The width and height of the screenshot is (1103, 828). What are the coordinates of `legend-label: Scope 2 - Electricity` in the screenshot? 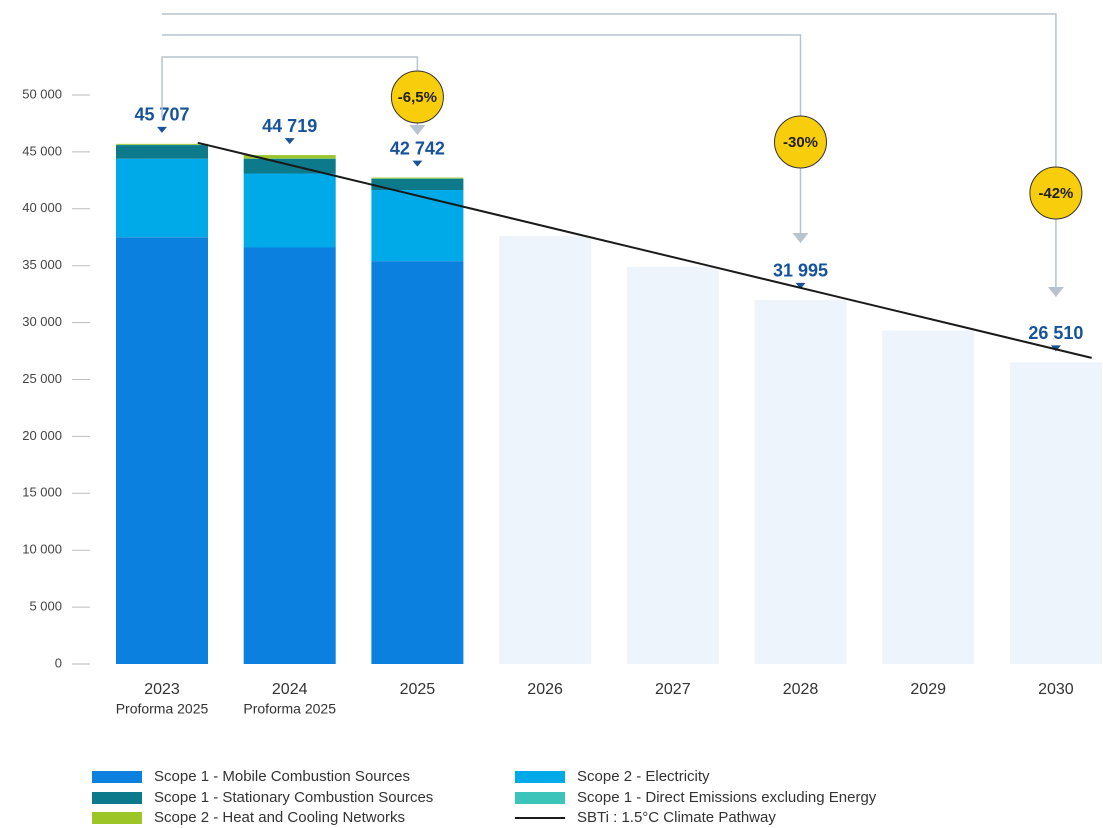 It's located at (643, 776).